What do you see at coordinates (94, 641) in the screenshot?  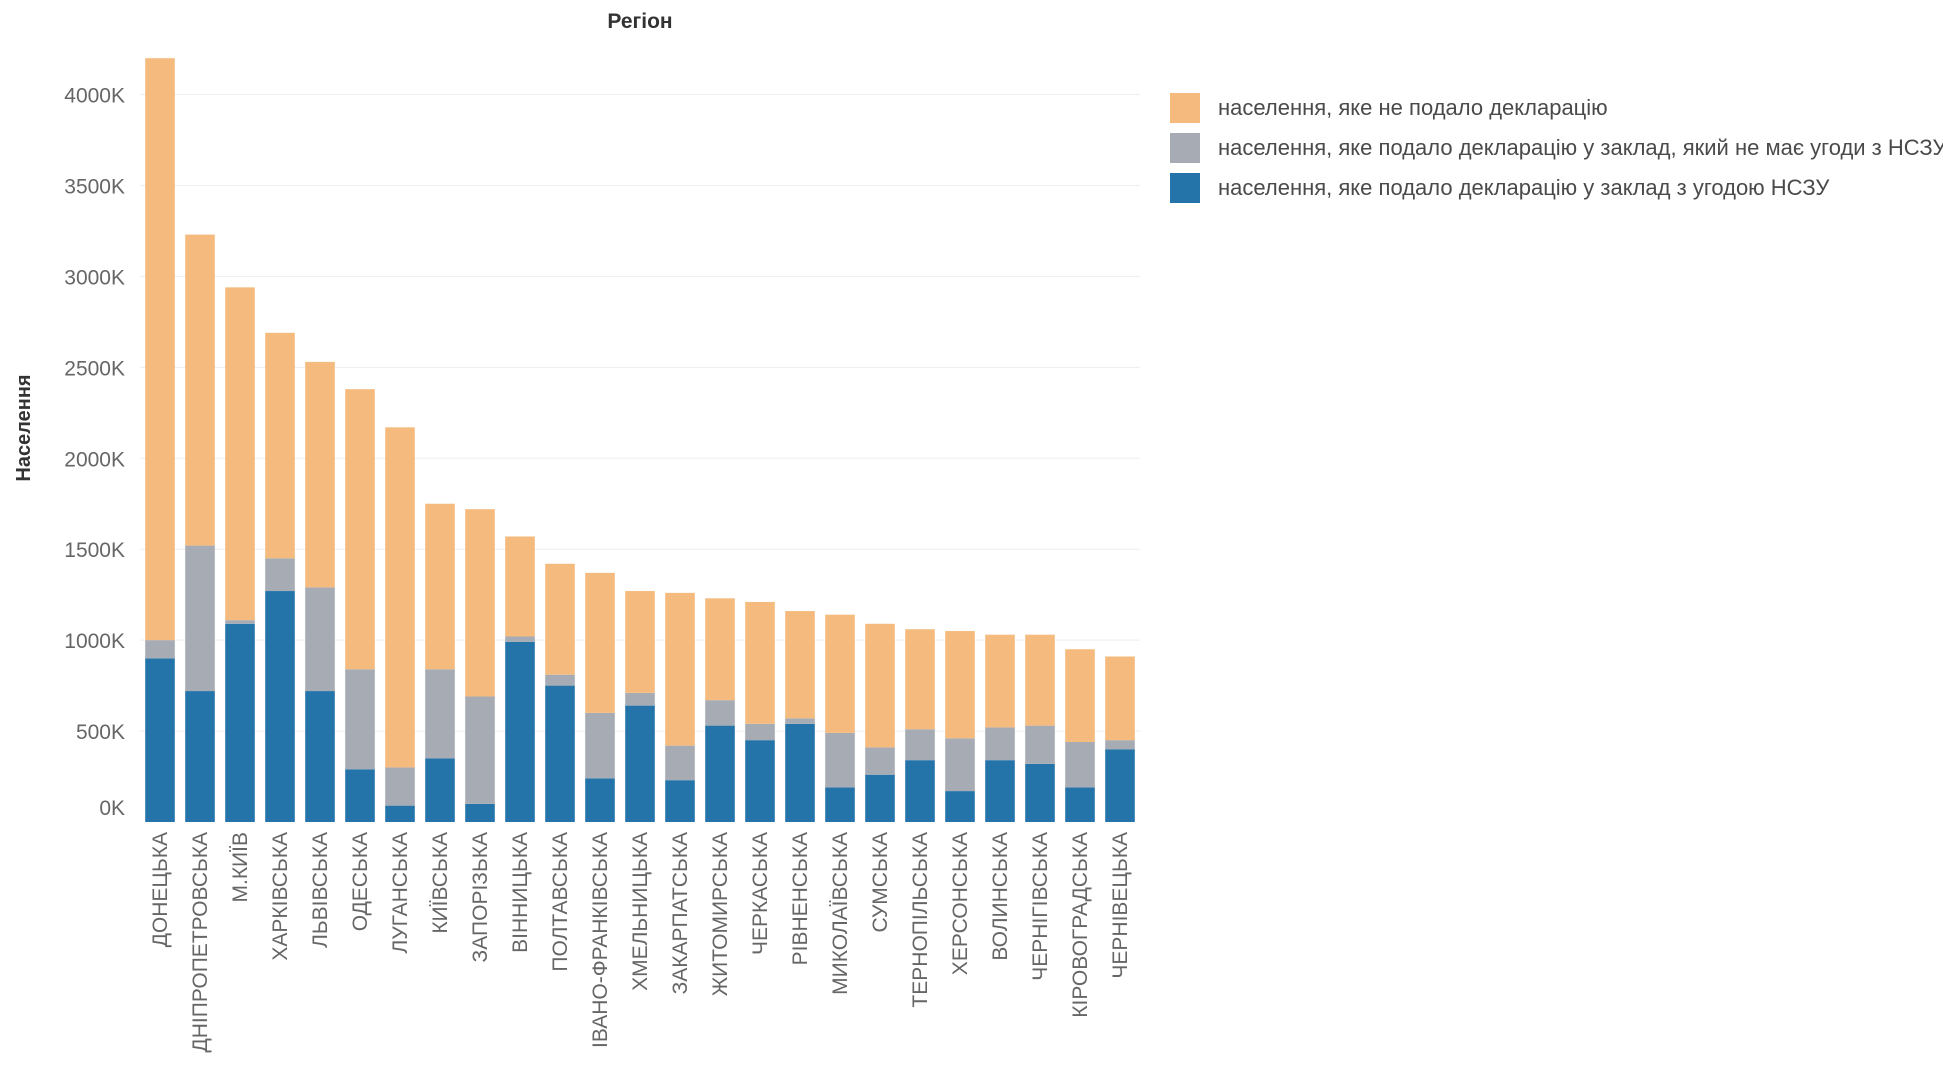 I see `y-tick-label: 1000K` at bounding box center [94, 641].